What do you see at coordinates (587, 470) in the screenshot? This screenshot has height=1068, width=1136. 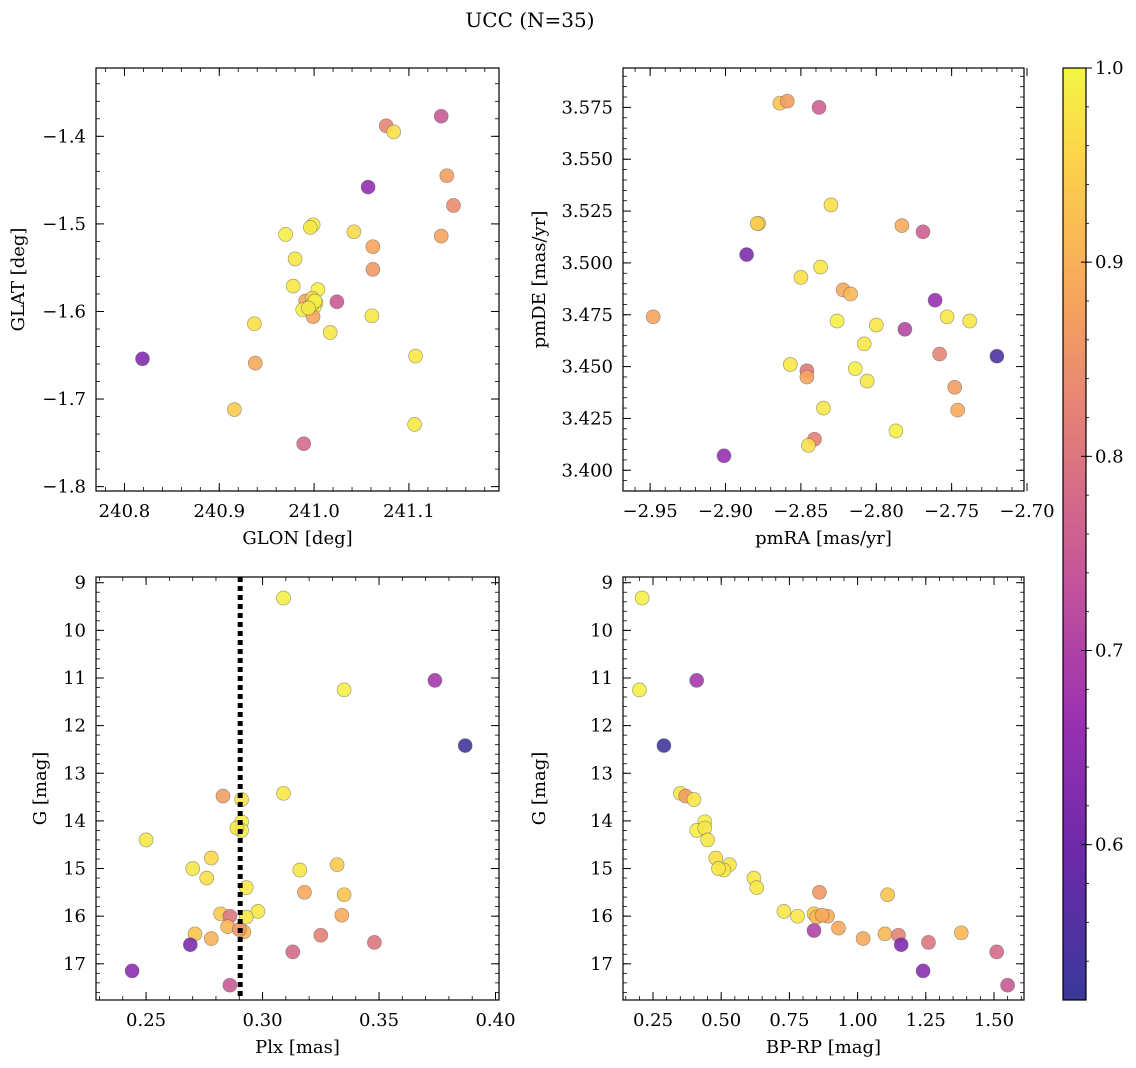 I see `y-tick-label: 3.400` at bounding box center [587, 470].